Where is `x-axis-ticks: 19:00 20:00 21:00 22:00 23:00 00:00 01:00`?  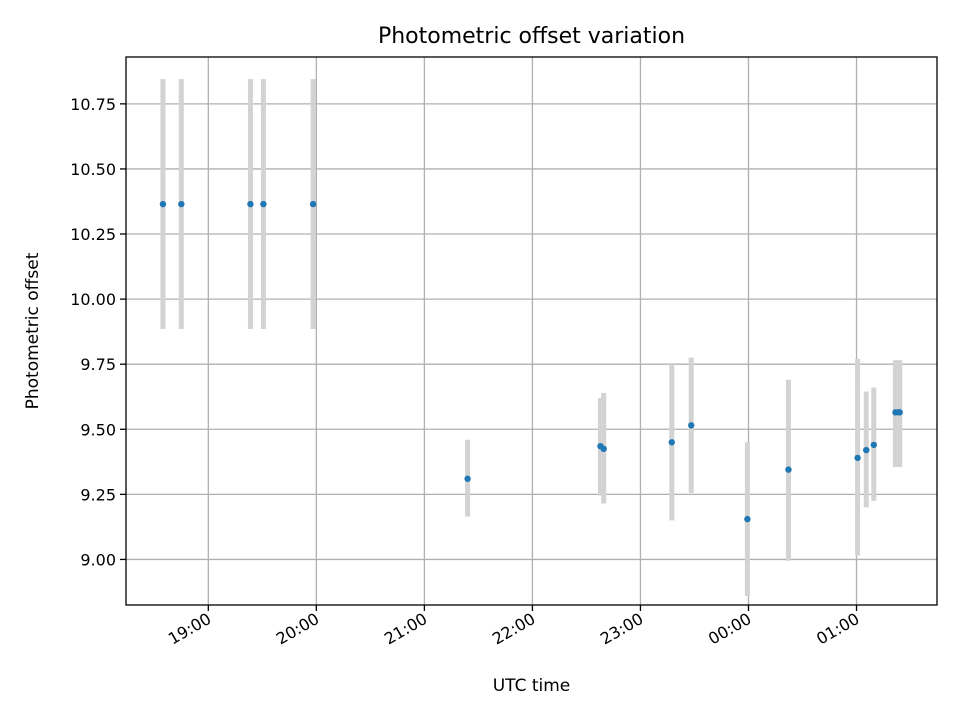 x-axis-ticks: 19:00 20:00 21:00 22:00 23:00 00:00 01:00 is located at coordinates (514, 627).